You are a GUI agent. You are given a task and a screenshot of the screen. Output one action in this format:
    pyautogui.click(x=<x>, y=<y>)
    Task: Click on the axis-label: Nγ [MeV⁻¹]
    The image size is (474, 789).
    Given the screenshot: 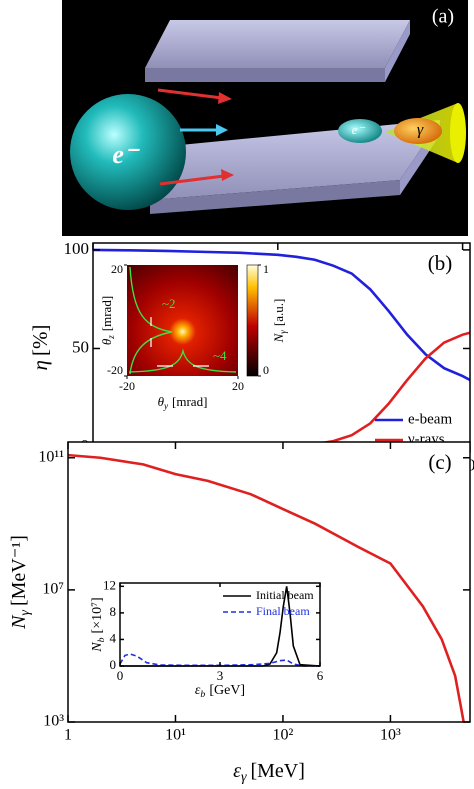 What is the action you would take?
    pyautogui.click(x=21, y=582)
    